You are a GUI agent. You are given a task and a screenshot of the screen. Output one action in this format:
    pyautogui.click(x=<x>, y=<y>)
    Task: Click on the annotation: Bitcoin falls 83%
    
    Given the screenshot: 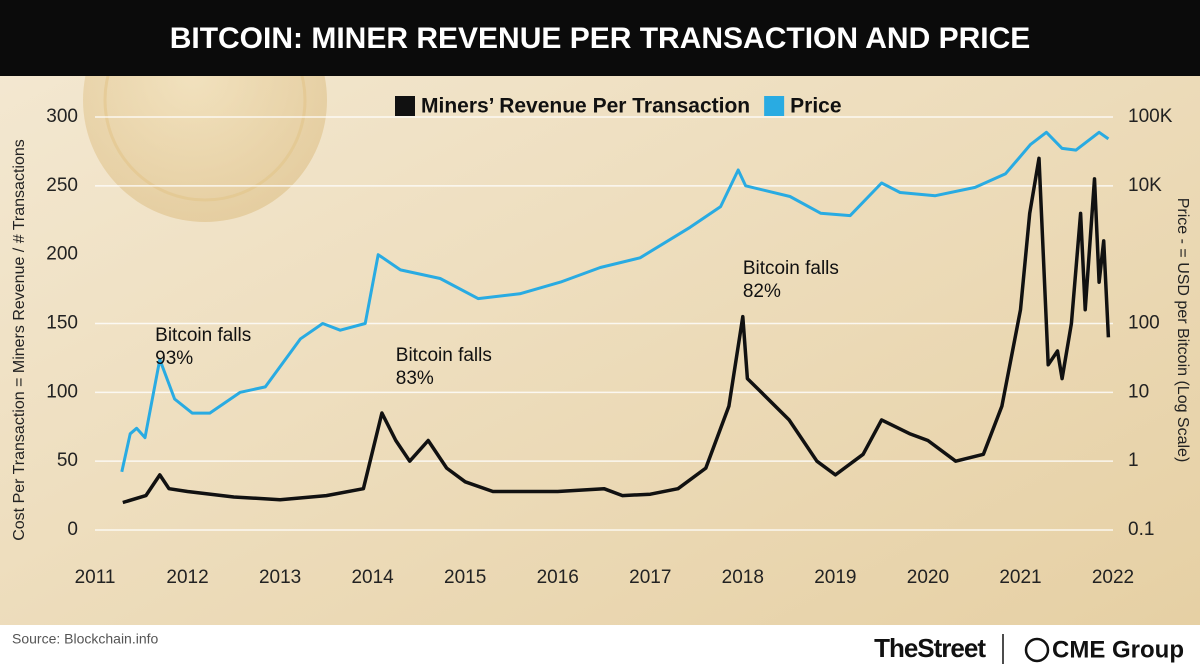 What is the action you would take?
    pyautogui.click(x=443, y=367)
    